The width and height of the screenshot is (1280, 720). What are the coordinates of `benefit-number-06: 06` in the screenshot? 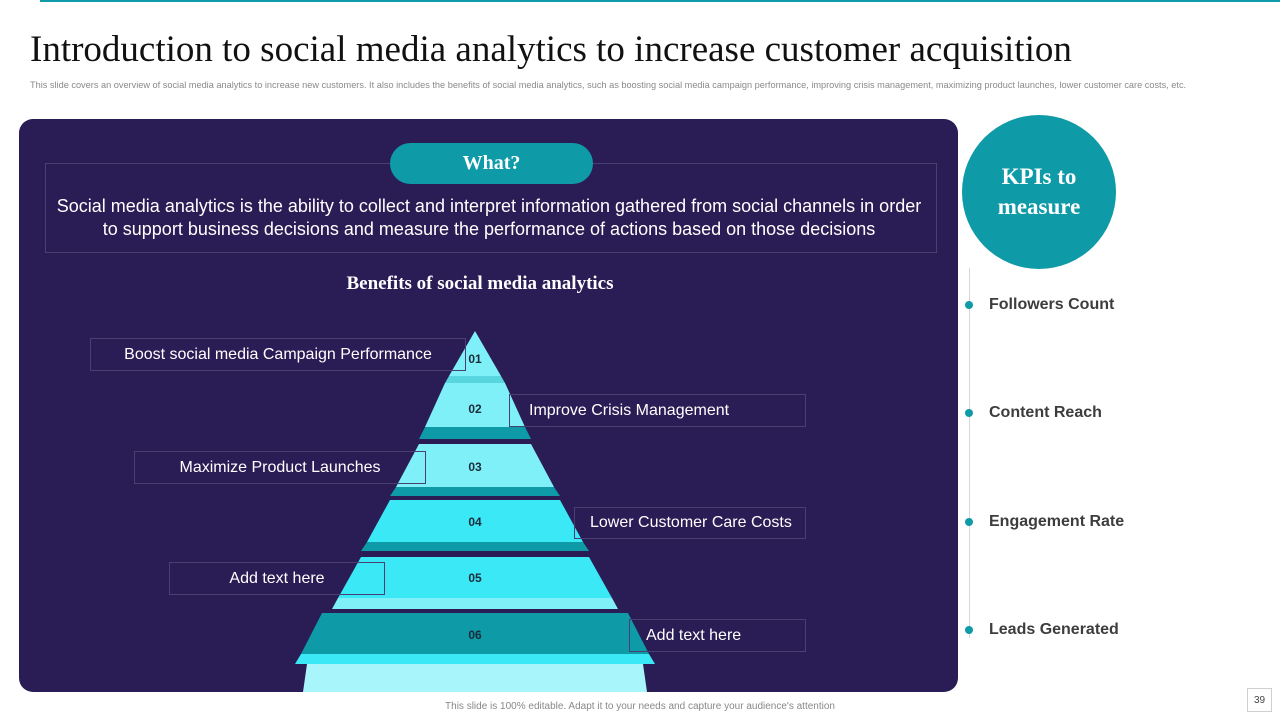 It's located at (475, 635).